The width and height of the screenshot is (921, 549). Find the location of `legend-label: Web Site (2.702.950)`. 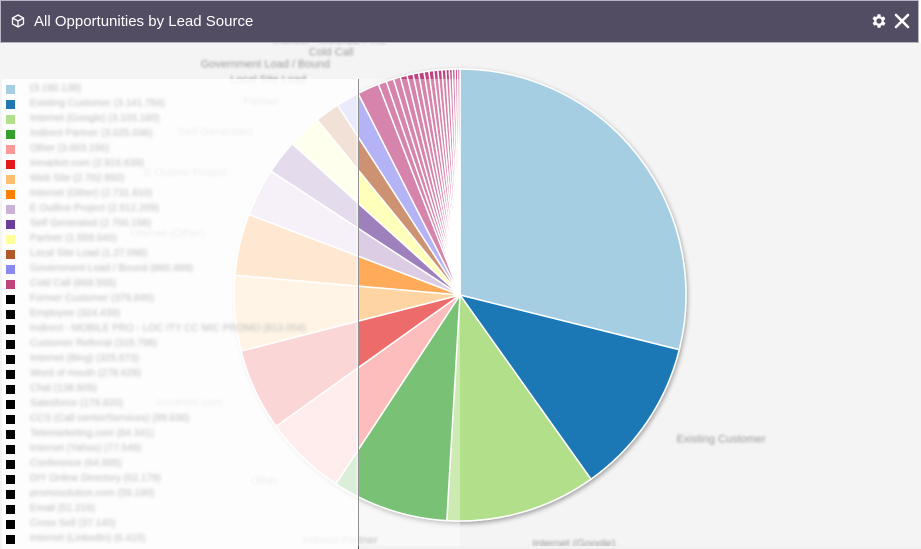

legend-label: Web Site (2.702.950) is located at coordinates (77, 178).